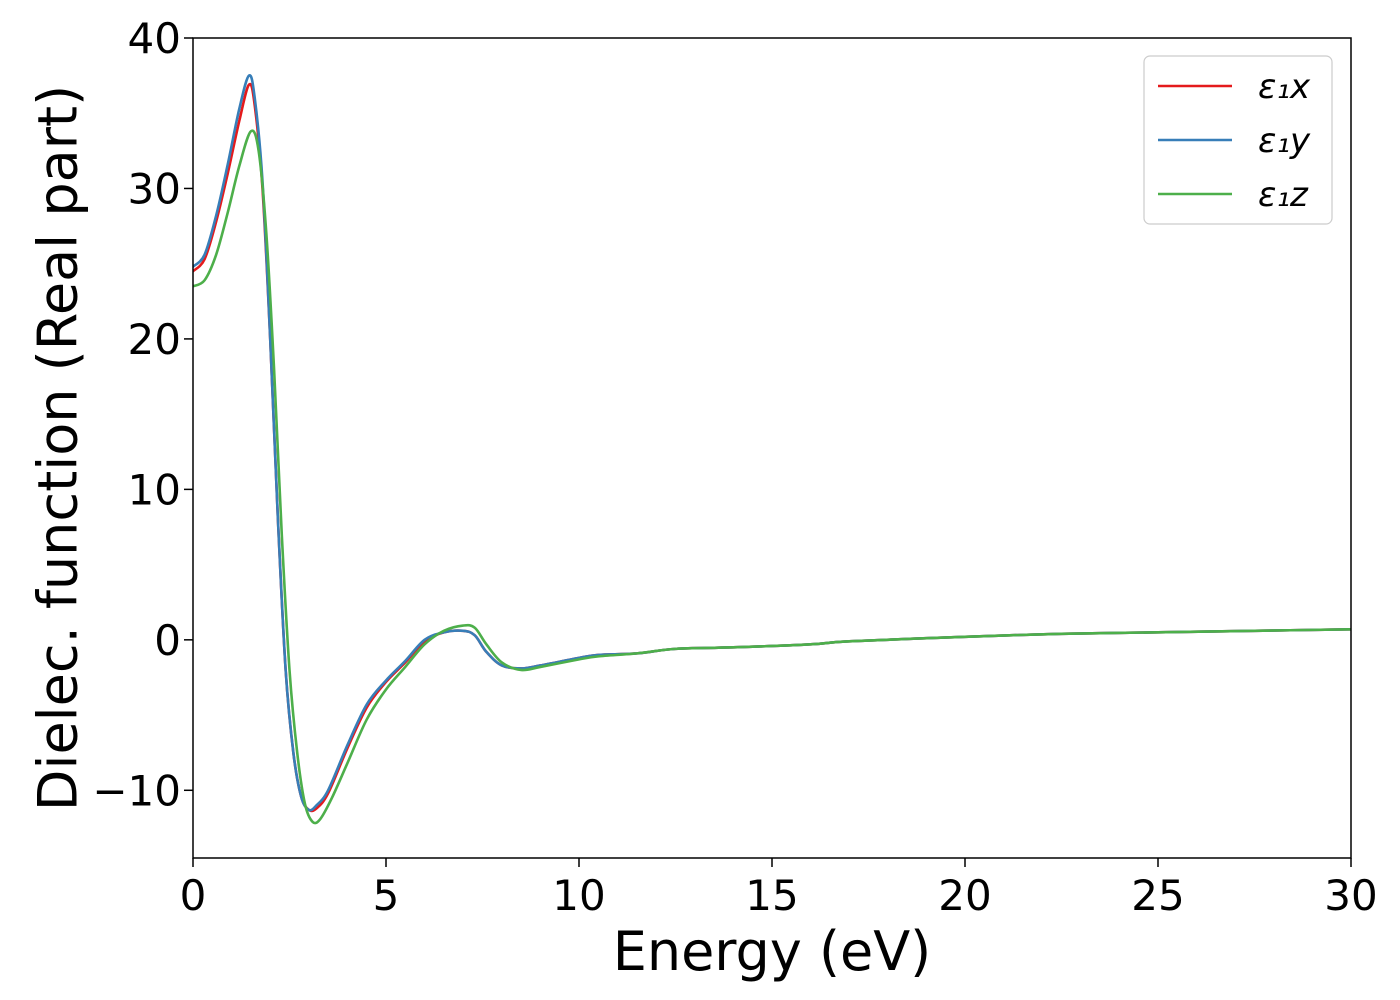 The image size is (1400, 1000). Describe the element at coordinates (1283, 195) in the screenshot. I see `legend-entry-3: ε₁z` at that location.